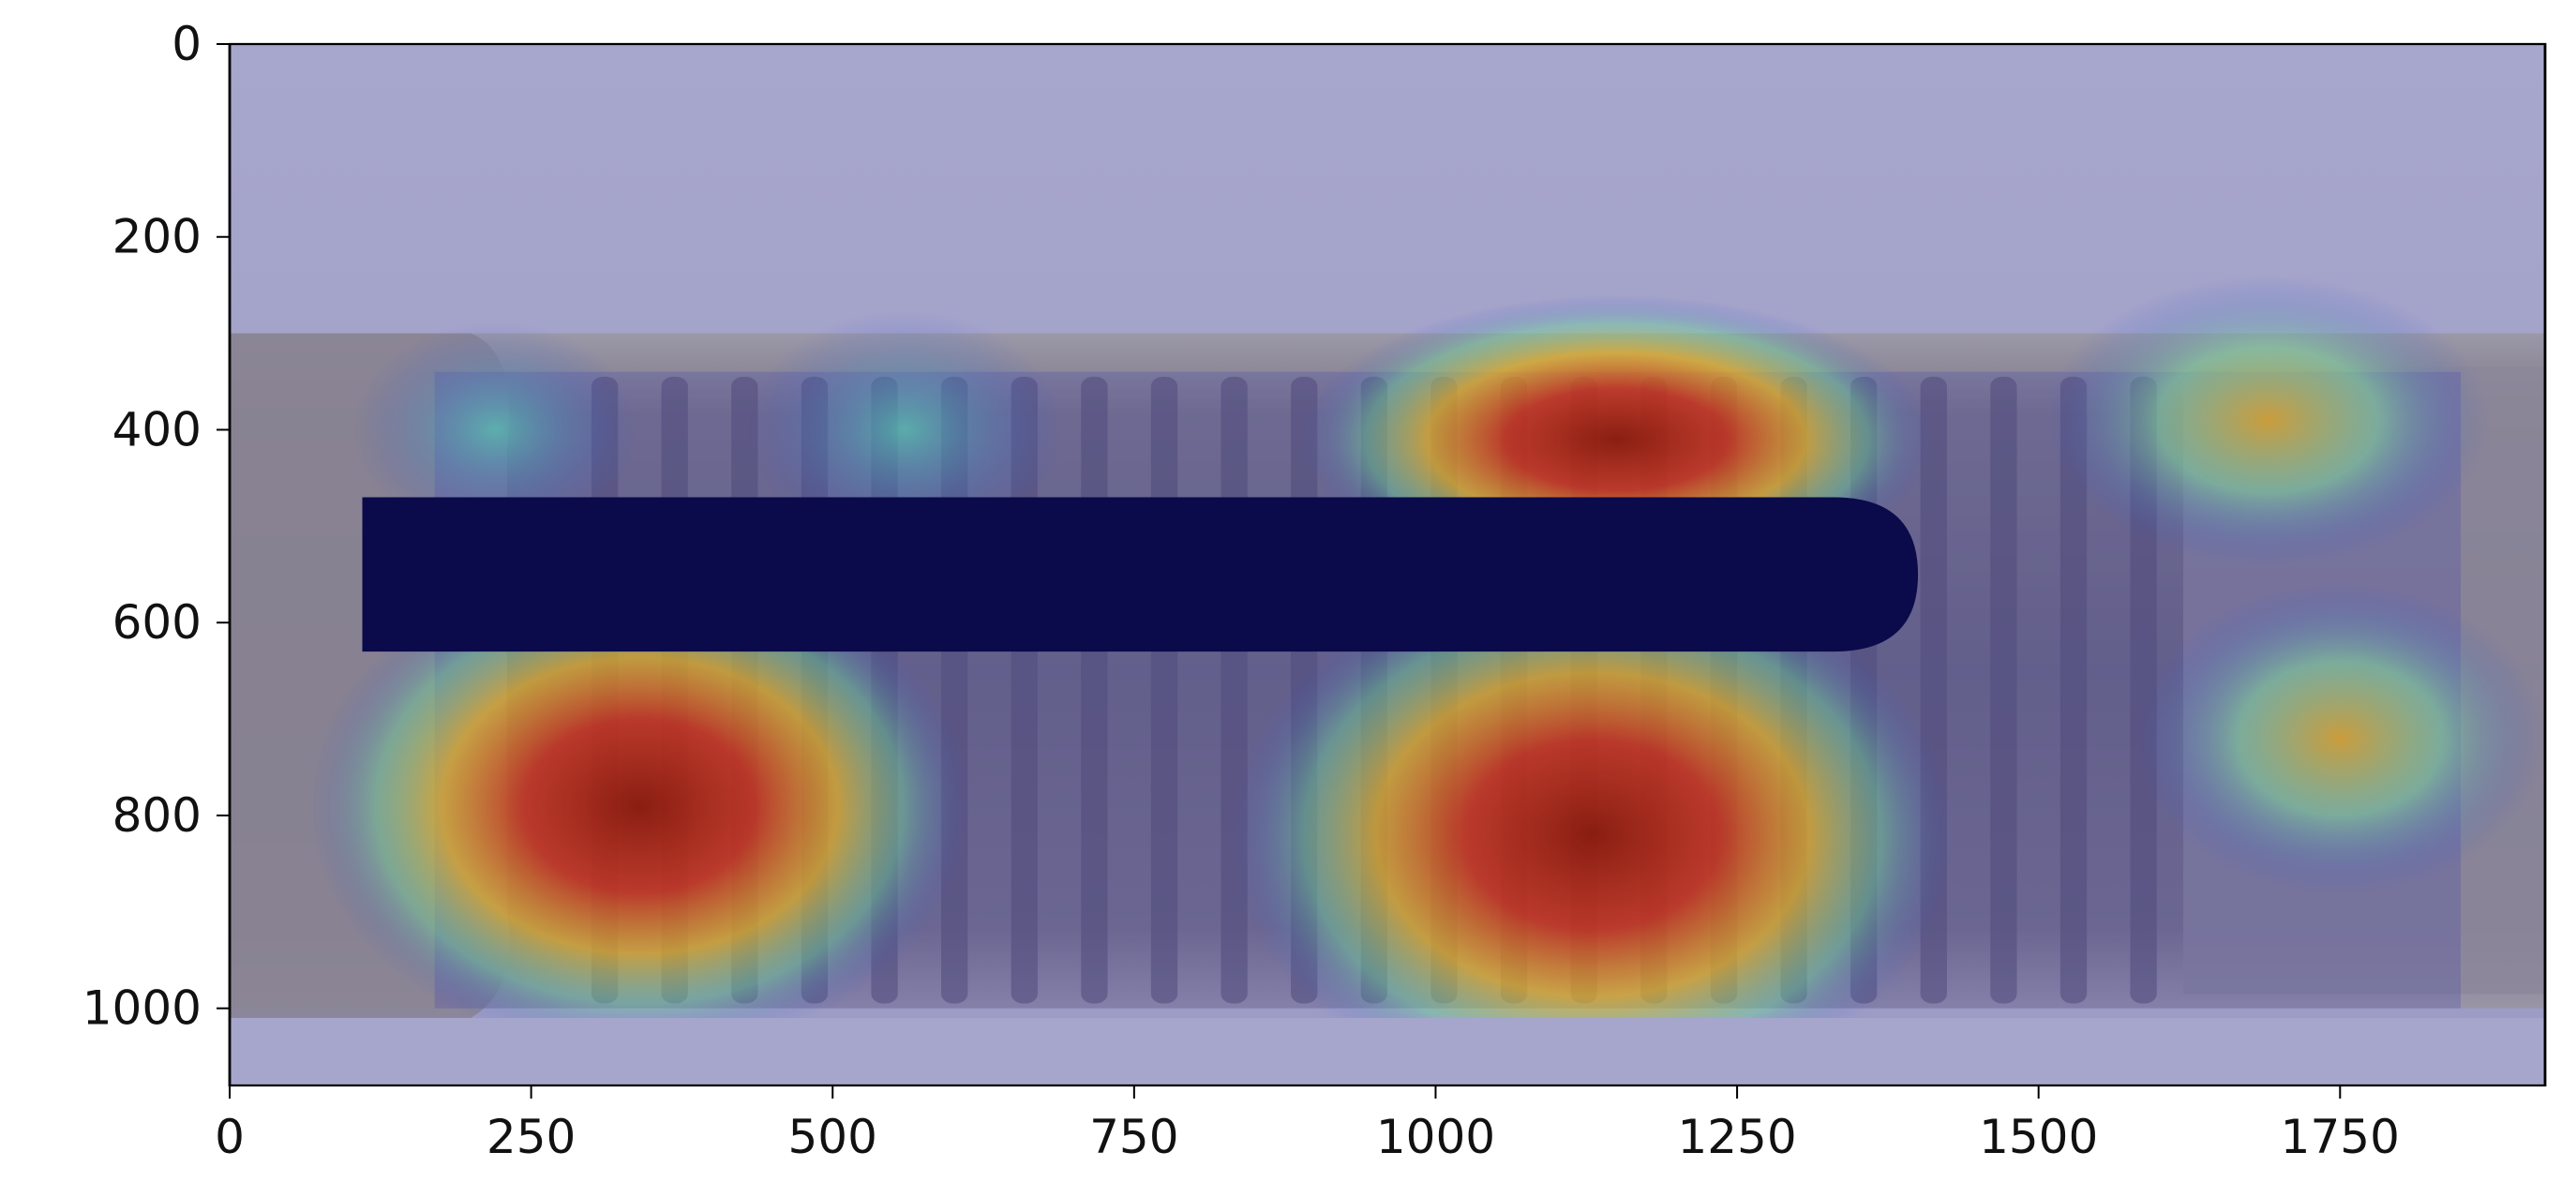 The height and width of the screenshot is (1197, 2576). What do you see at coordinates (1737, 1137) in the screenshot?
I see `x-tick-label: 1250` at bounding box center [1737, 1137].